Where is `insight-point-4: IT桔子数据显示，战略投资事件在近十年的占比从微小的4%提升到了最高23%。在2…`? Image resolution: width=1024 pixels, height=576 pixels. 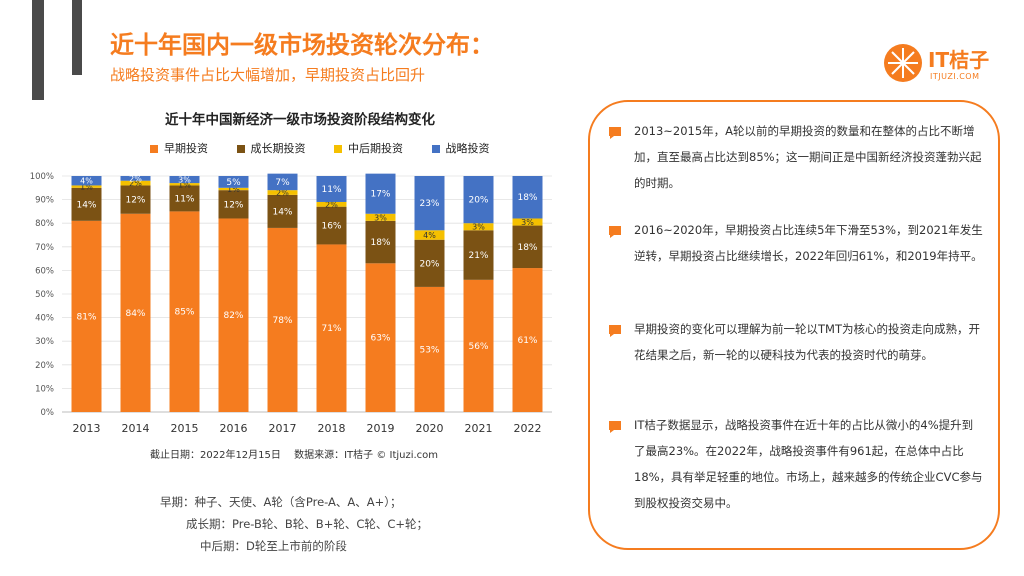
insight-point-4: IT桔子数据显示，战略投资事件在近十年的占比从微小的4%提升到了最高23%。在2… is located at coordinates (808, 464).